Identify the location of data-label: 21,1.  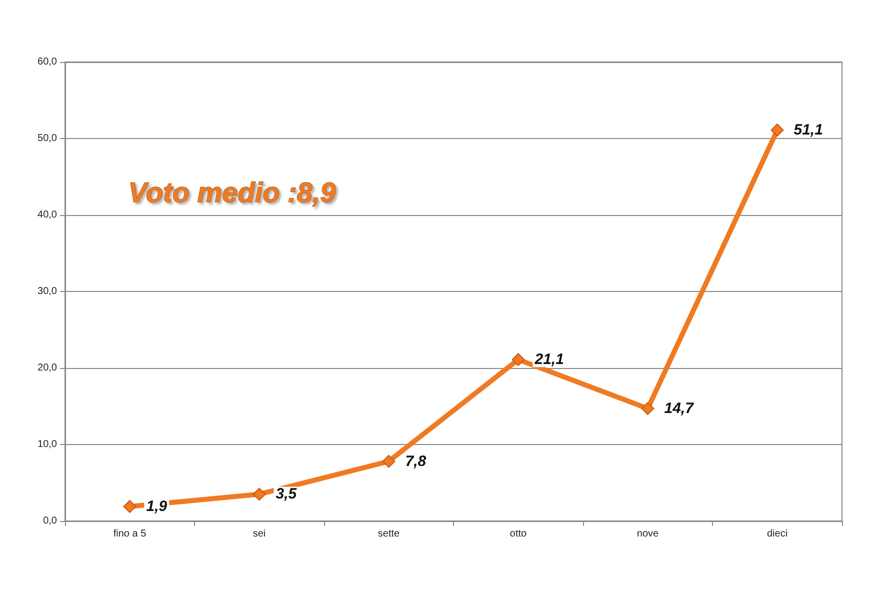
(549, 359).